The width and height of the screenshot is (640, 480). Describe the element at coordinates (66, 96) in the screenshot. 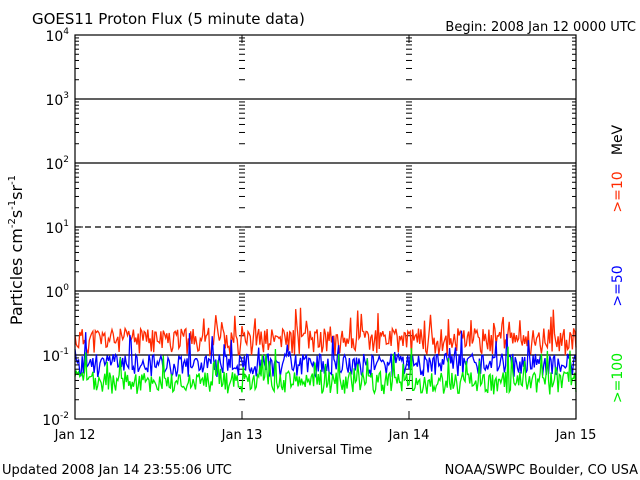

I see `y-tick-exponent: 3` at that location.